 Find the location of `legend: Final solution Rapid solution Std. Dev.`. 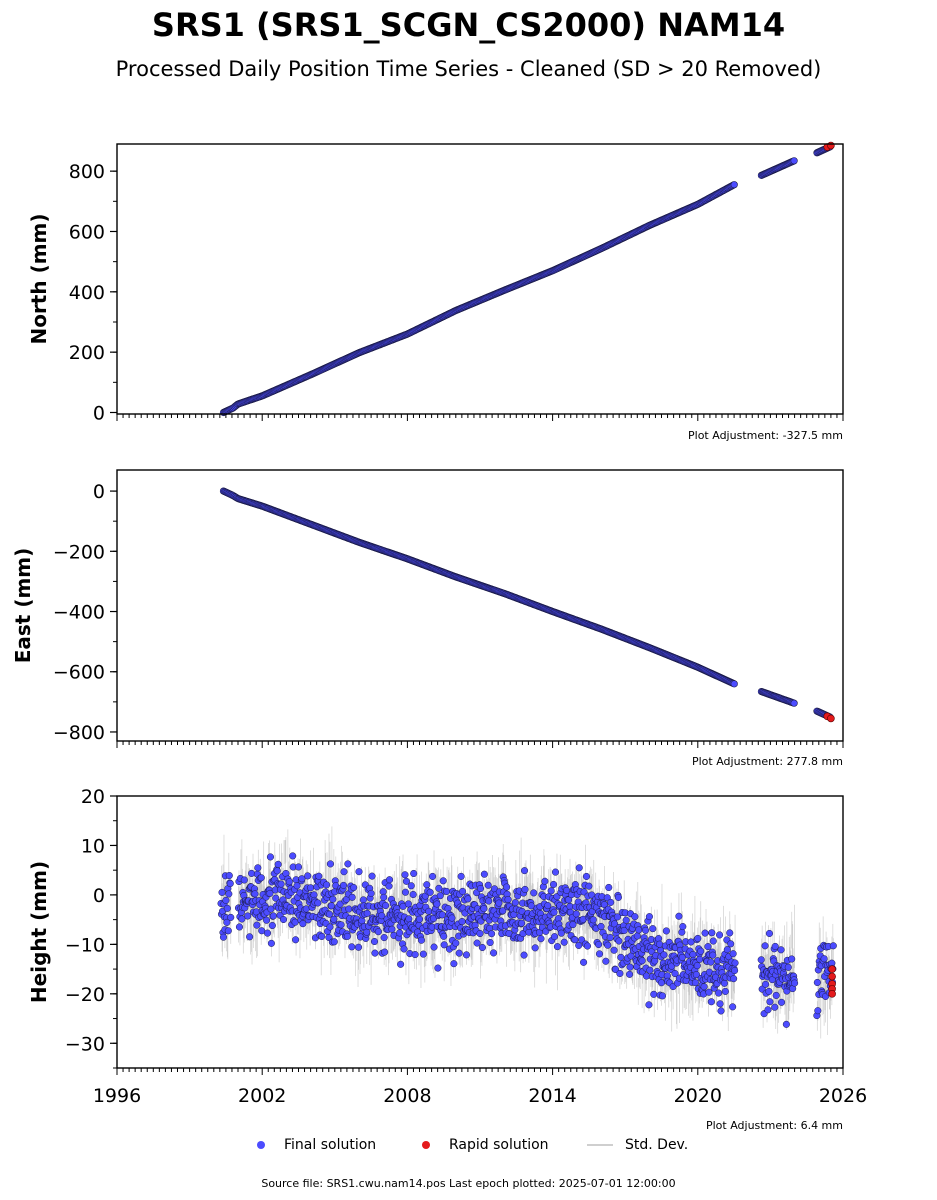

legend: Final solution Rapid solution Std. Dev. is located at coordinates (468, 1148).